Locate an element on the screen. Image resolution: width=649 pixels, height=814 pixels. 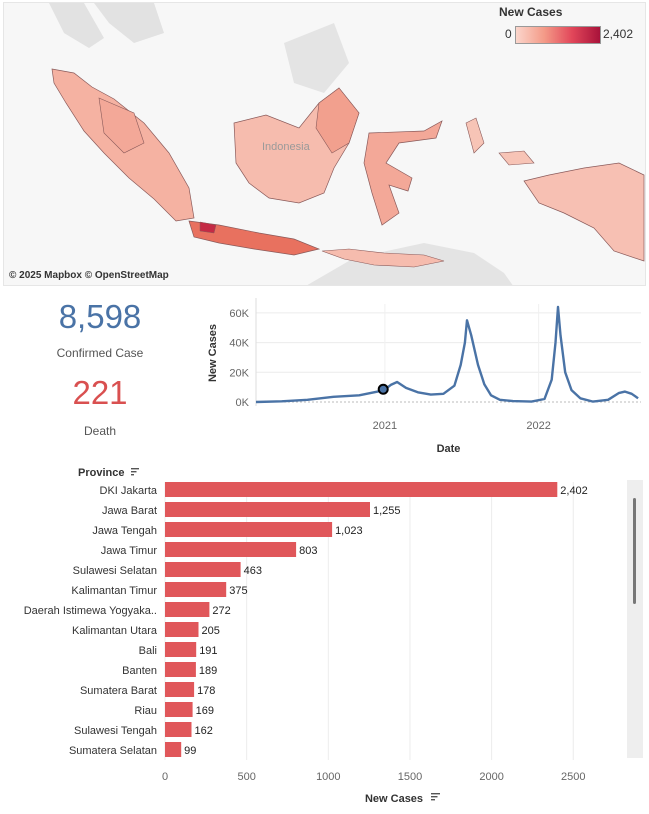
landmass-philippines is located at coordinates (316, 58).